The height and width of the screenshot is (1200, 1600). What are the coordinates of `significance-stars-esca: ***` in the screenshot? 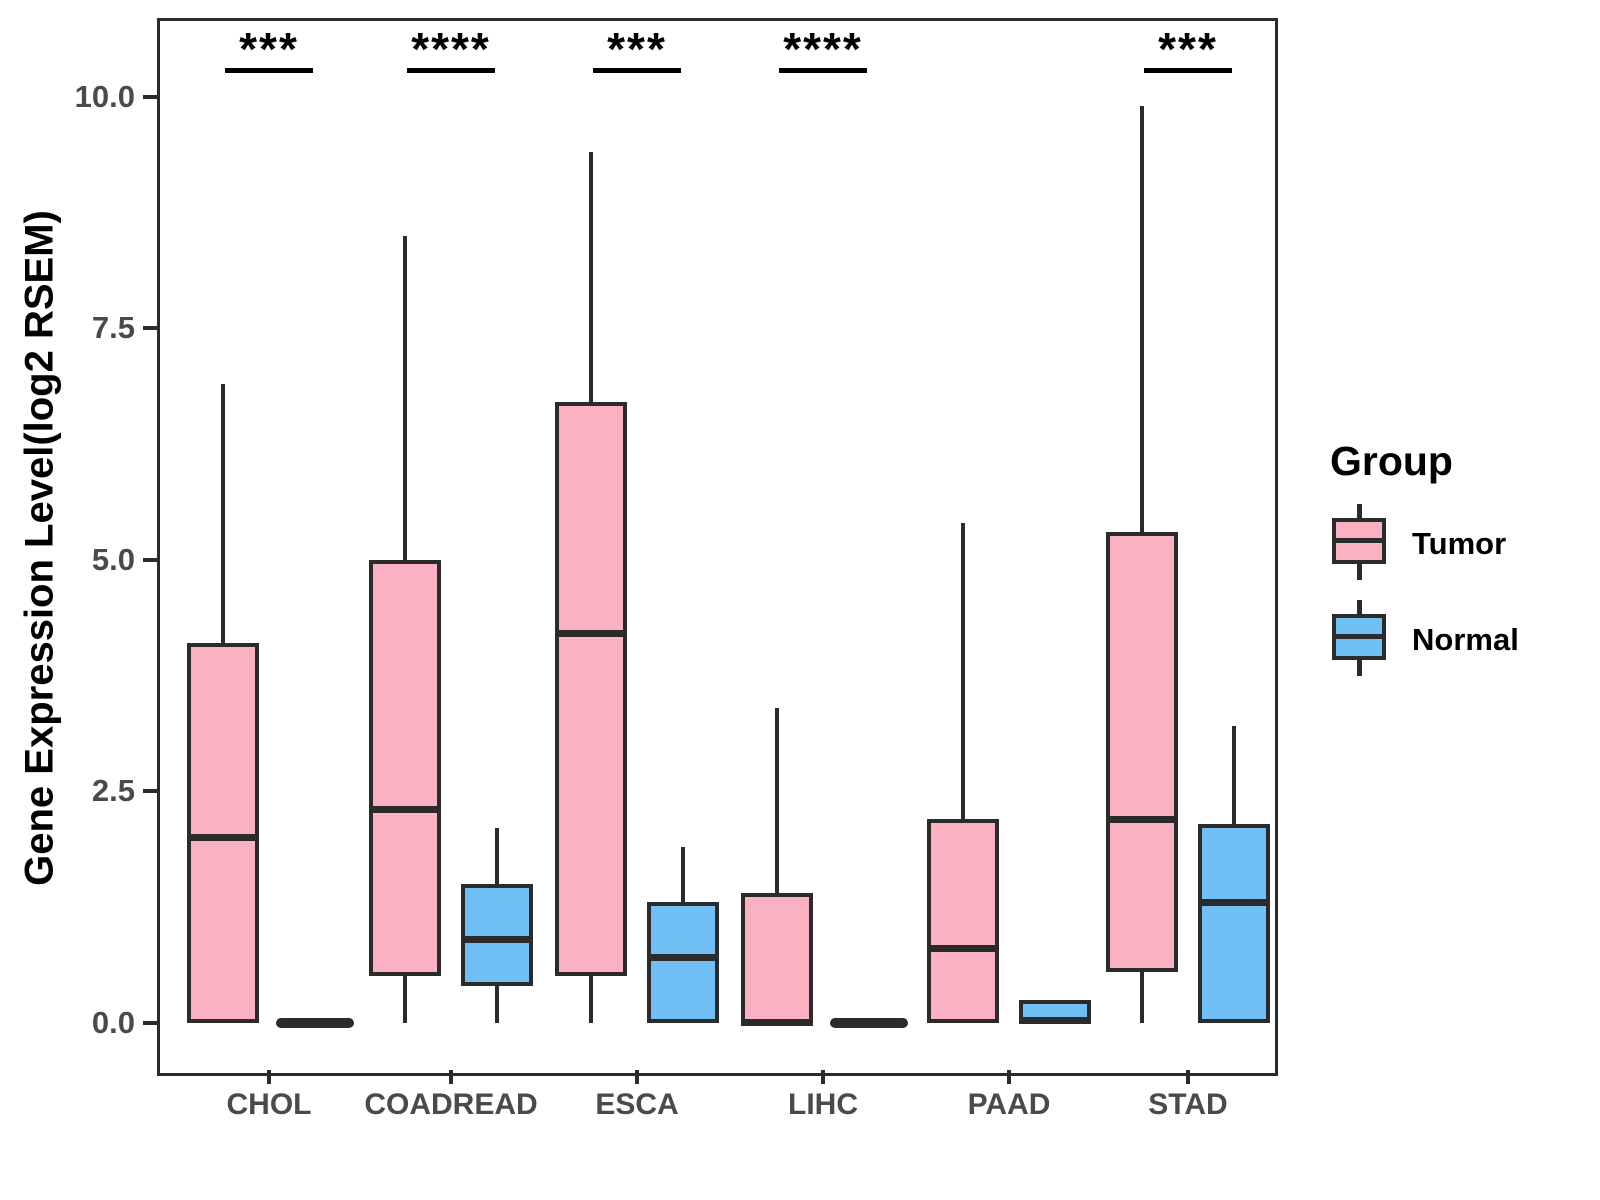 It's located at (637, 49).